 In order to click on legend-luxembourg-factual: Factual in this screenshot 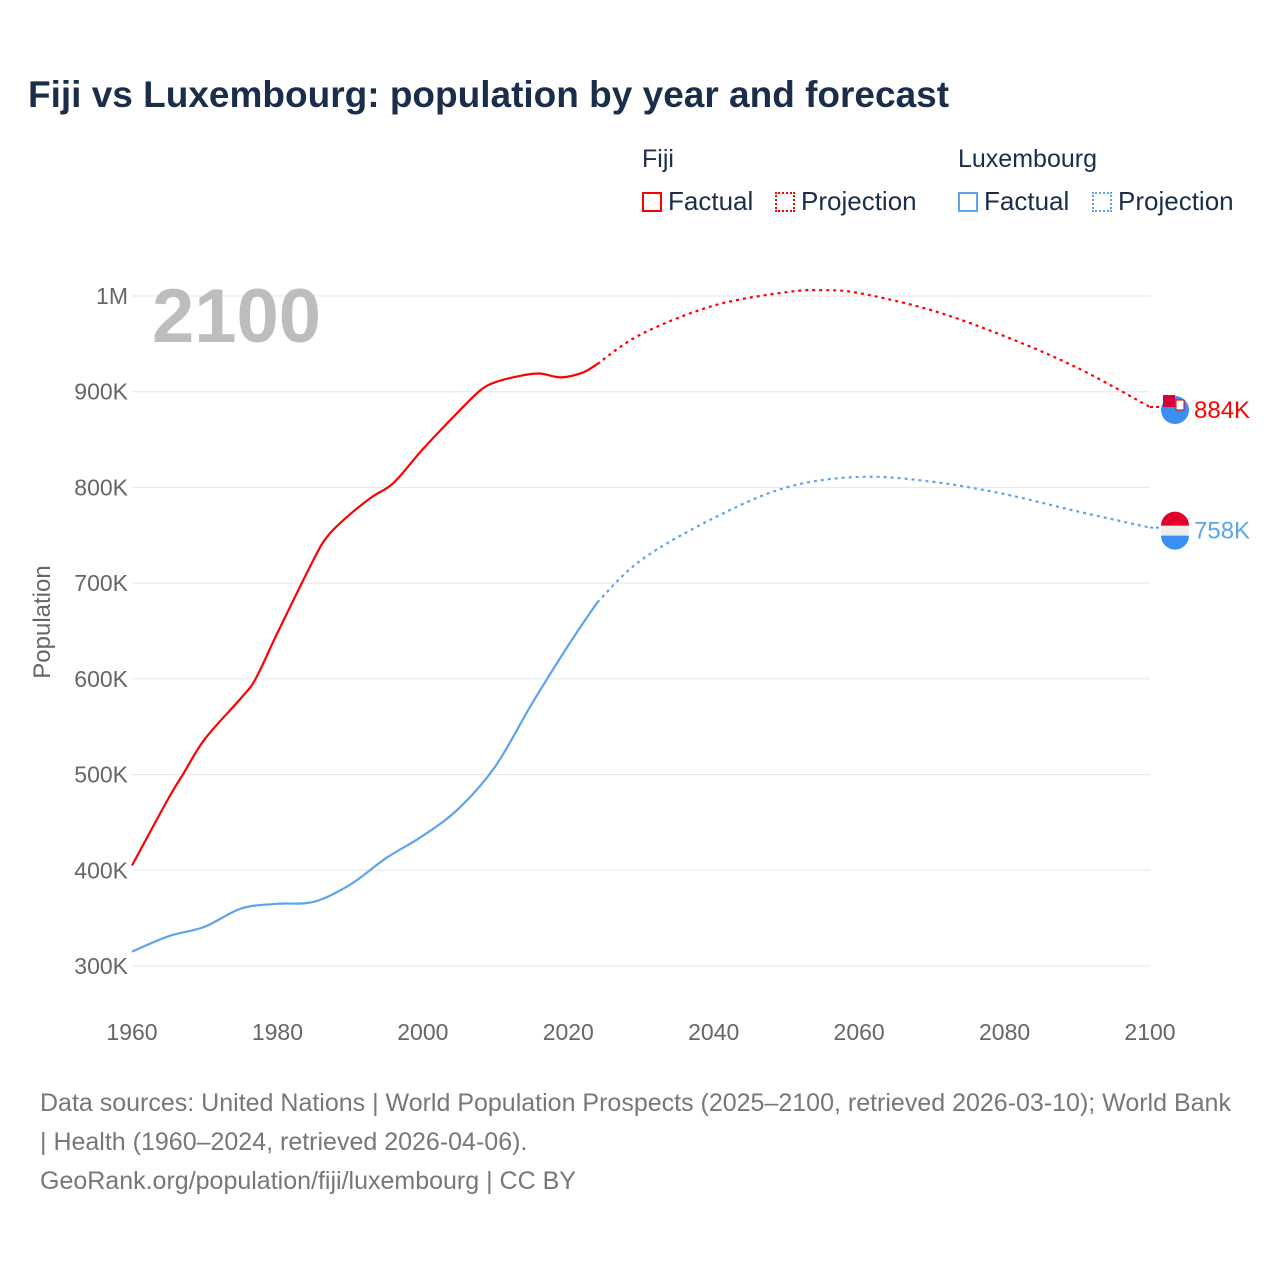, I will do `click(1013, 201)`.